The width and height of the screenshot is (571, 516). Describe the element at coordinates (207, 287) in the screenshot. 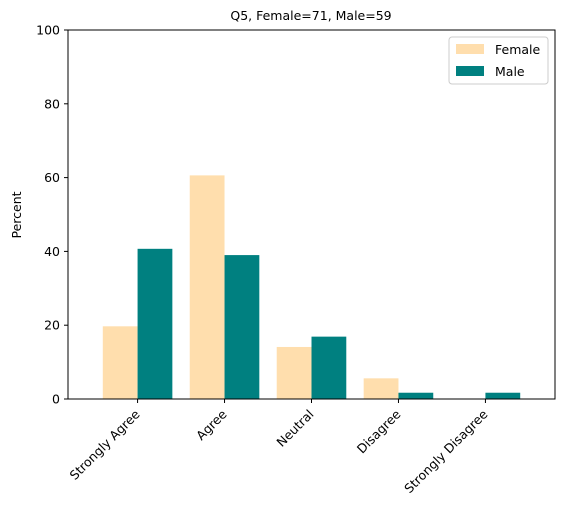

I see `bar-female-agree` at that location.